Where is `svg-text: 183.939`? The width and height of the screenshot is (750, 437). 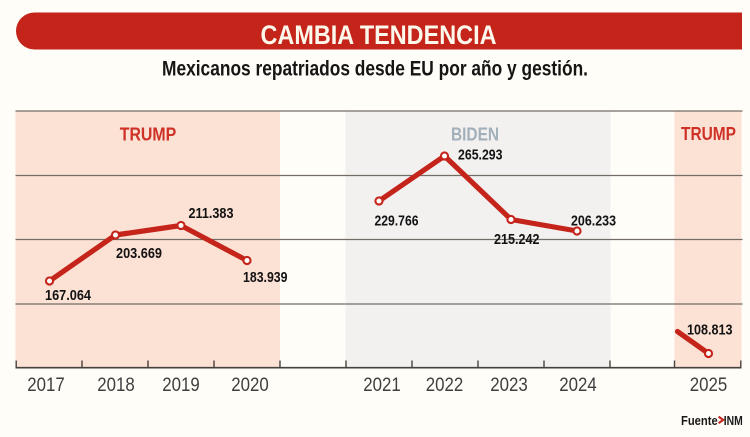
svg-text: 183.939 is located at coordinates (265, 278).